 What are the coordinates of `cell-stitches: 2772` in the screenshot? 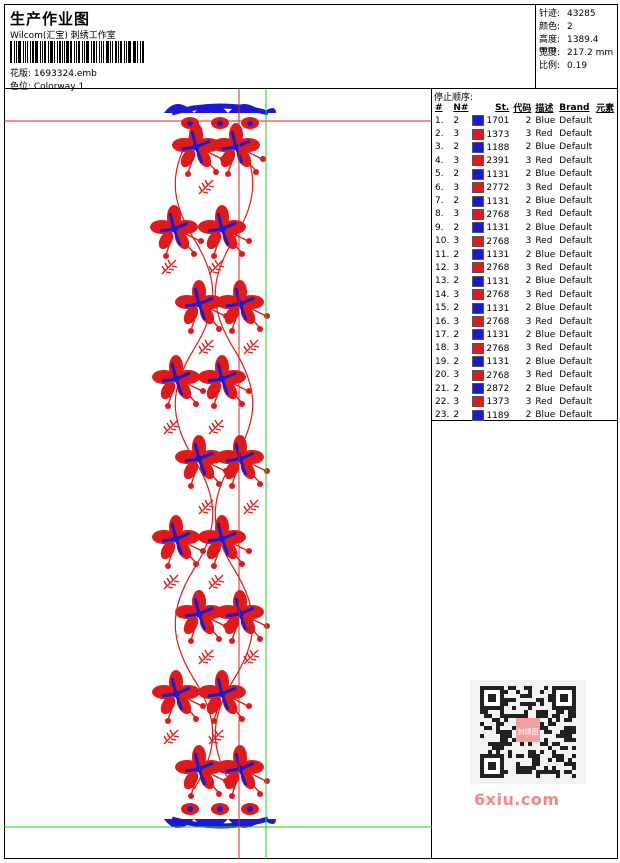 It's located at (490, 187).